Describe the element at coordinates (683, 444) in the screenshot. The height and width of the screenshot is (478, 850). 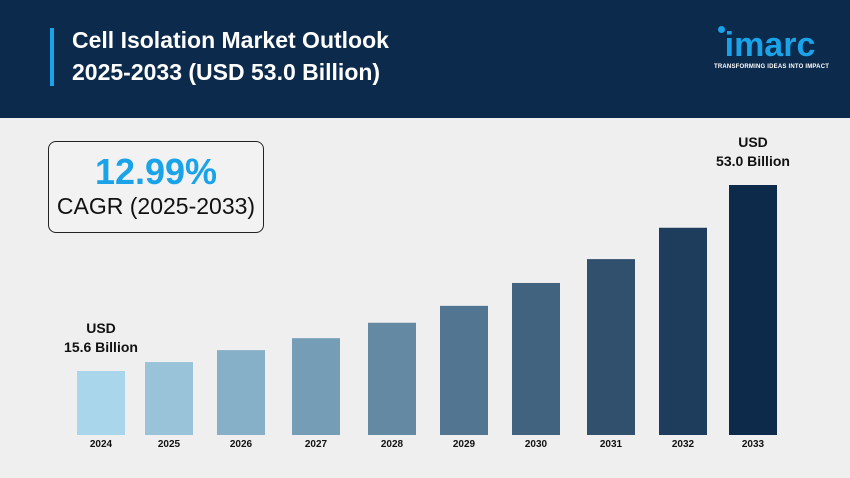
I see `tick-label-2032: 2032` at that location.